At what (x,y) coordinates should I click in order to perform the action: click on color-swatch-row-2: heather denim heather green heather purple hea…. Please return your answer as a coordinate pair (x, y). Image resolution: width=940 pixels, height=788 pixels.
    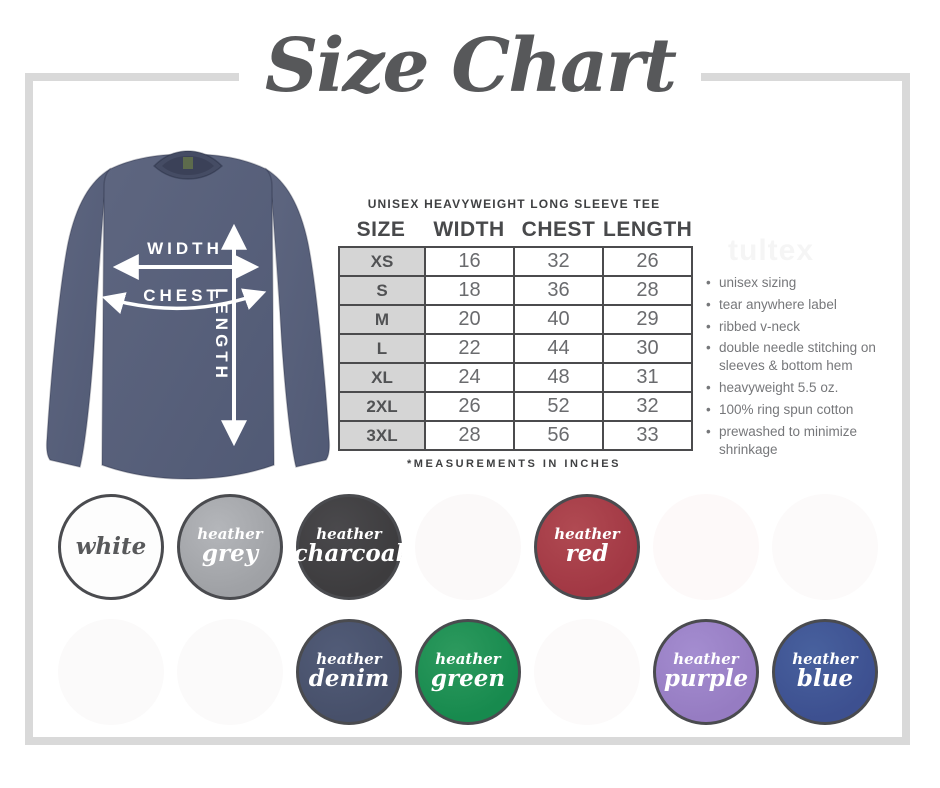
    Looking at the image, I should click on (468, 672).